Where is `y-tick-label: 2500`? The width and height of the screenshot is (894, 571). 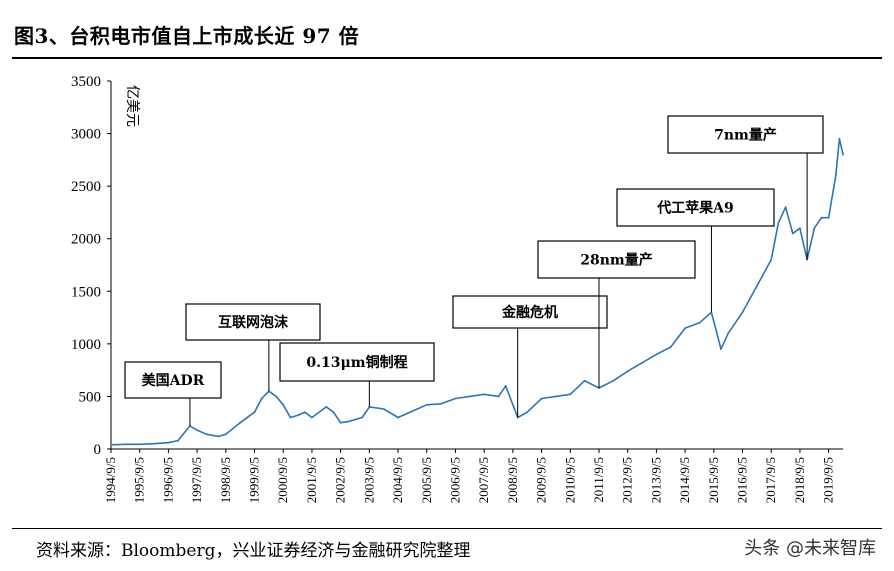 y-tick-label: 2500 is located at coordinates (86, 187).